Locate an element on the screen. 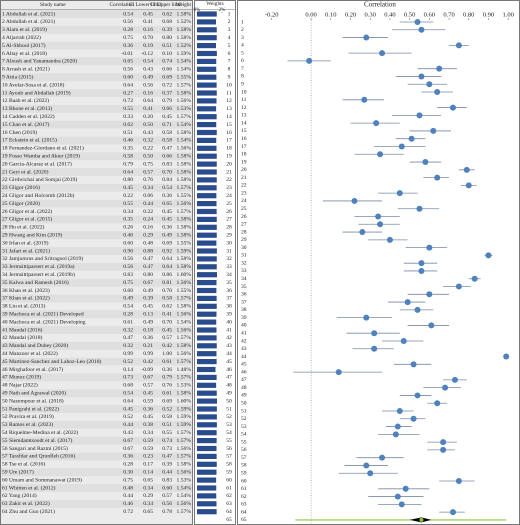 This screenshot has height=525, width=520. ci-lower-label: 0.54 is located at coordinates (148, 62).